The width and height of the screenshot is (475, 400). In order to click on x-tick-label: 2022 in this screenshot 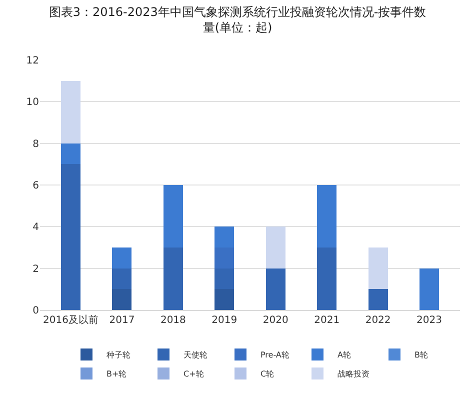, I will do `click(378, 320)`.